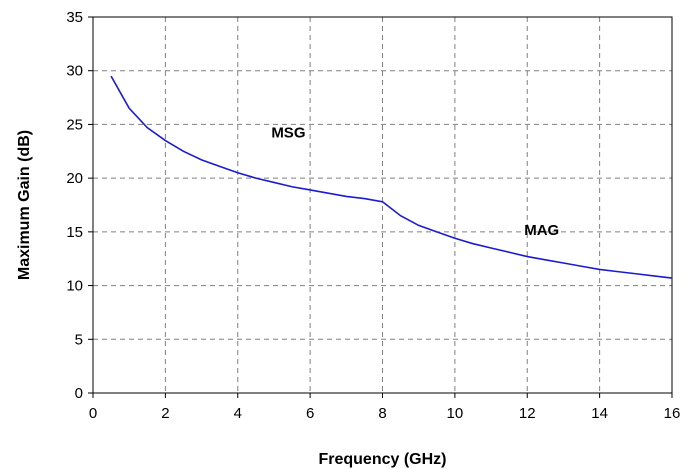  Describe the element at coordinates (415, 181) in the screenshot. I see `annotations: MSG MAG` at that location.